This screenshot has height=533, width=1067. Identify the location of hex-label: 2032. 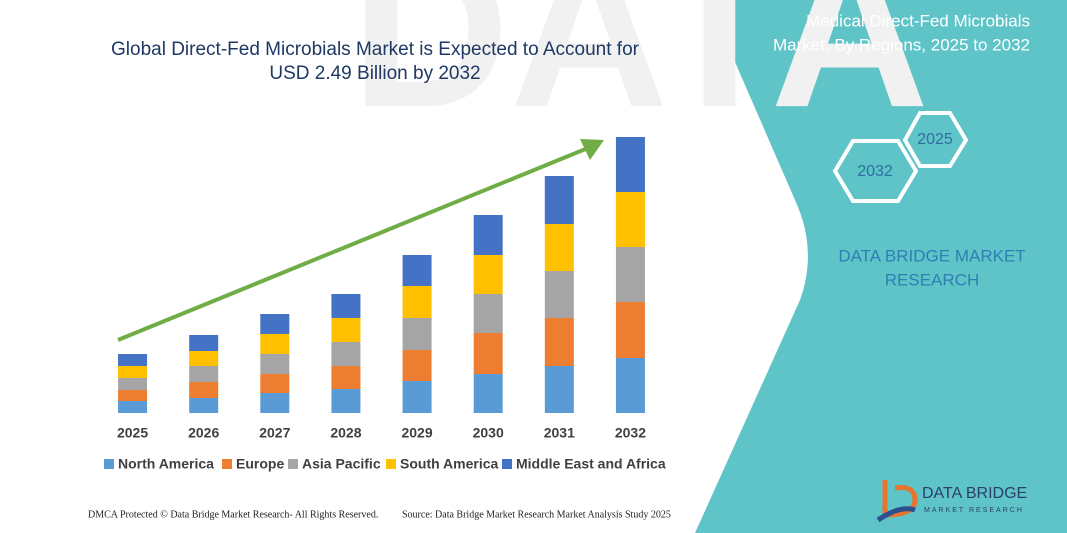
(875, 171).